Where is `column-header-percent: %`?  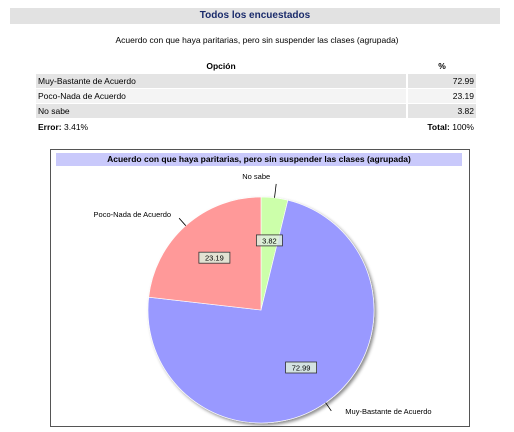 column-header-percent: % is located at coordinates (442, 66).